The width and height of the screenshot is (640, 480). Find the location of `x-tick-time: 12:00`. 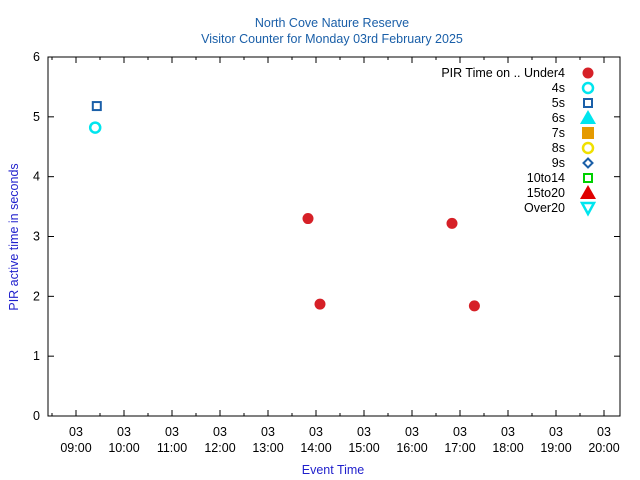

x-tick-time: 12:00 is located at coordinates (219, 448).